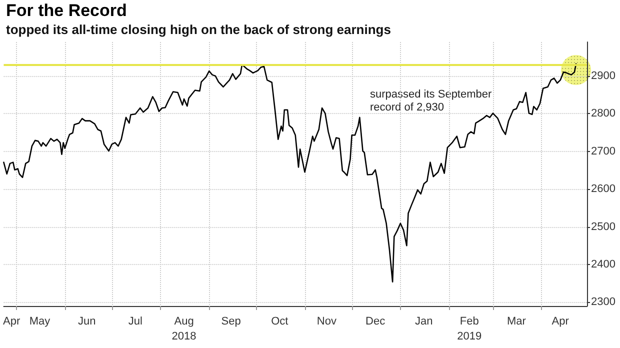 The width and height of the screenshot is (620, 348). What do you see at coordinates (603, 302) in the screenshot?
I see `y-tick-label: 2300` at bounding box center [603, 302].